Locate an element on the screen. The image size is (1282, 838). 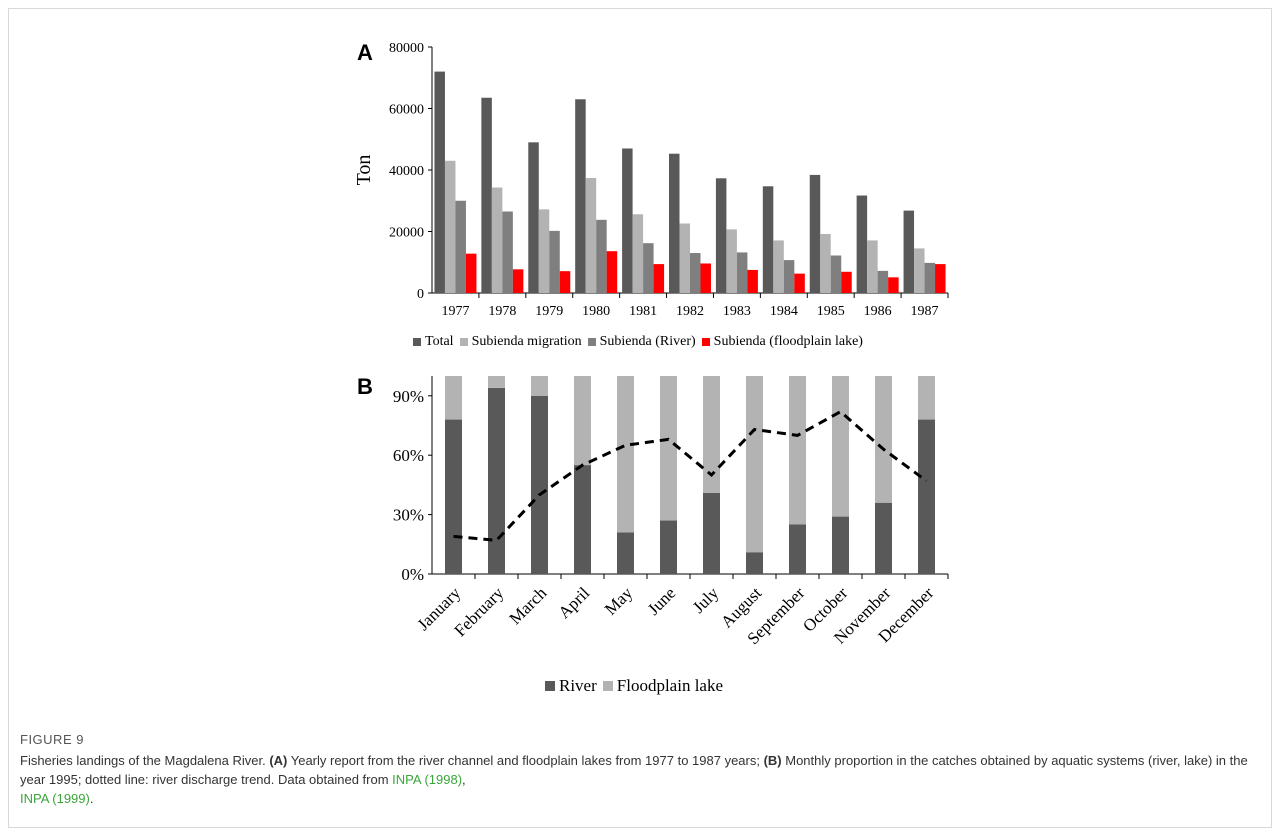
y-tick-label: 60000 is located at coordinates (406, 110).